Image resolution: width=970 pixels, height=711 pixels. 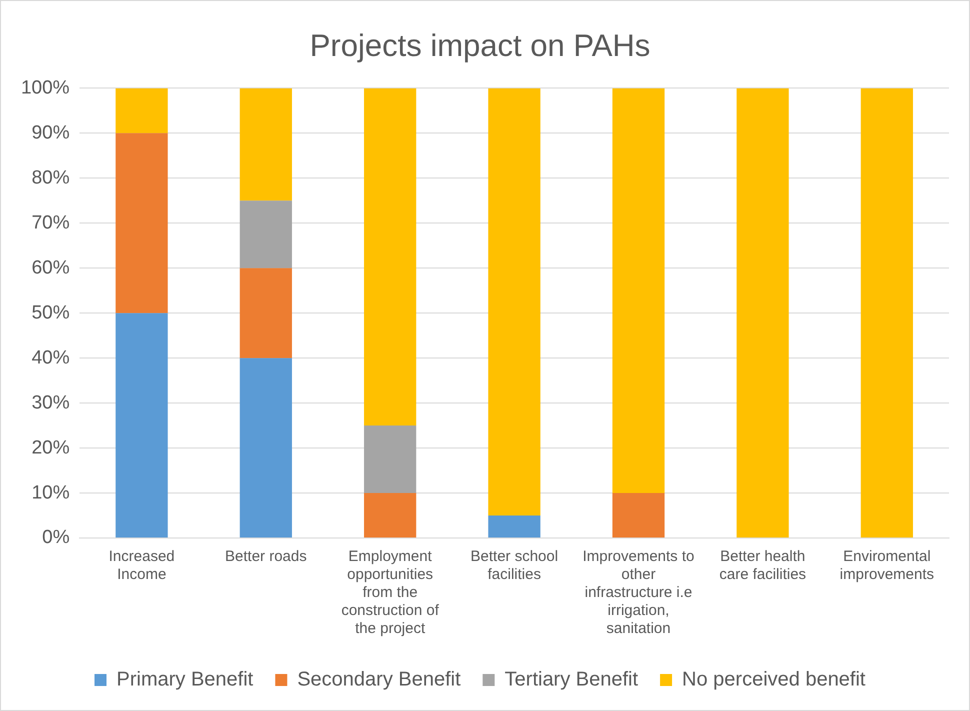 What do you see at coordinates (185, 679) in the screenshot?
I see `legend-label: Primary Benefit` at bounding box center [185, 679].